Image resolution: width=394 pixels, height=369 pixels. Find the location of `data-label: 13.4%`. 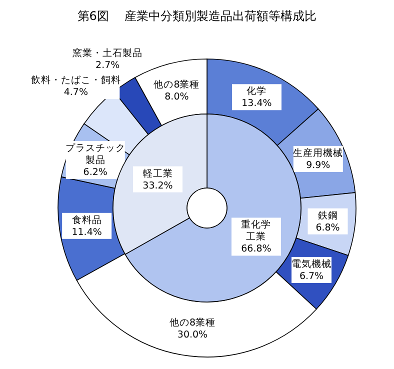

data-label: 13.4% is located at coordinates (257, 104).